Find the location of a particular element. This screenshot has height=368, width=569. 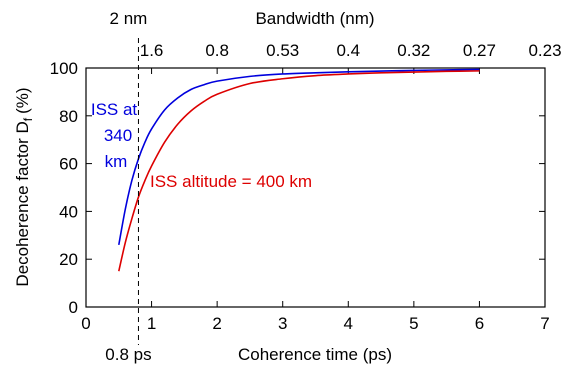

top-tick-label: 0.8 is located at coordinates (217, 50).